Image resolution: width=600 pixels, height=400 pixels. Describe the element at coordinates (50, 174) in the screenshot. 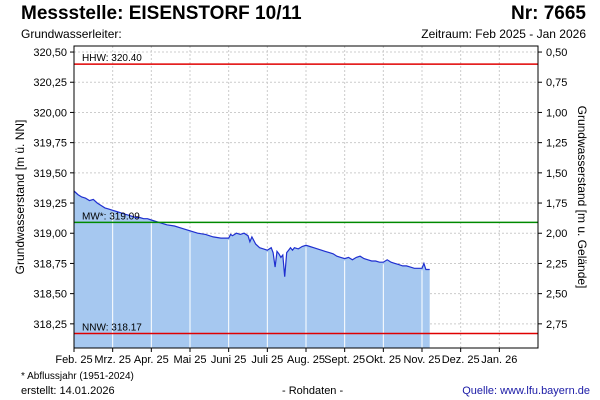

I see `y-tick-label: 319,50` at that location.